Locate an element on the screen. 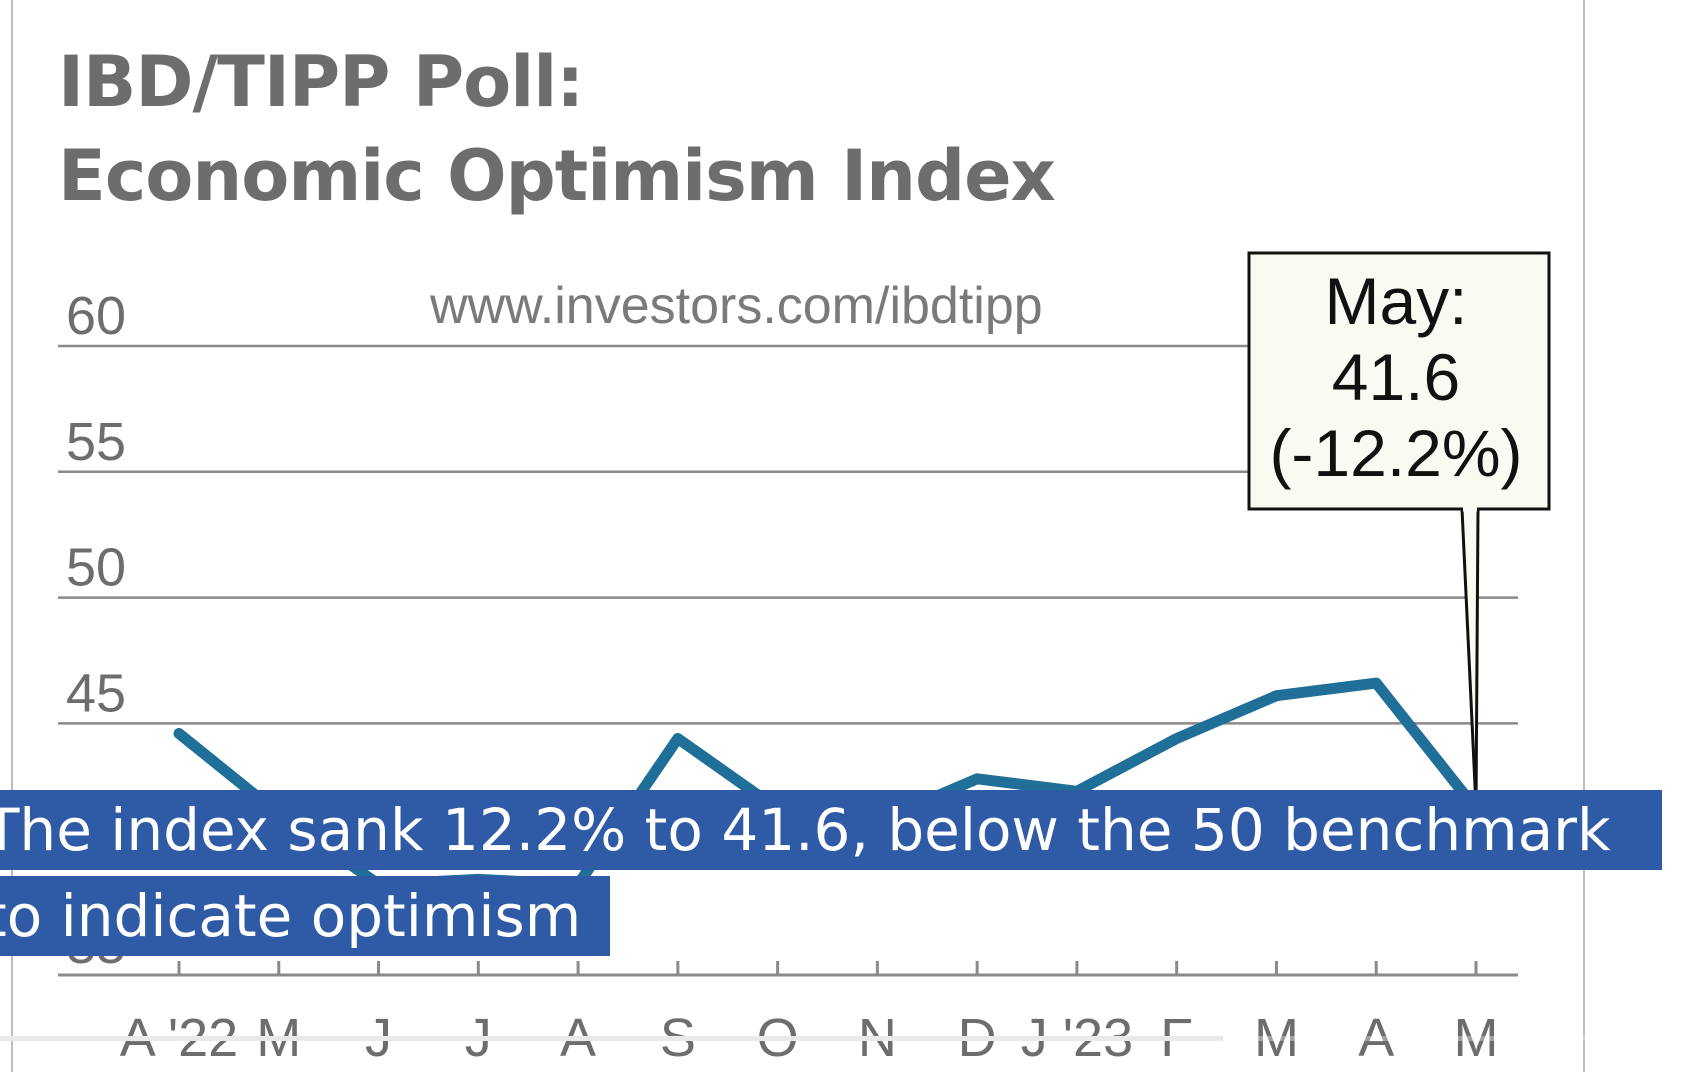 The width and height of the screenshot is (1687, 1072). video-progress-fill is located at coordinates (612, 1038).